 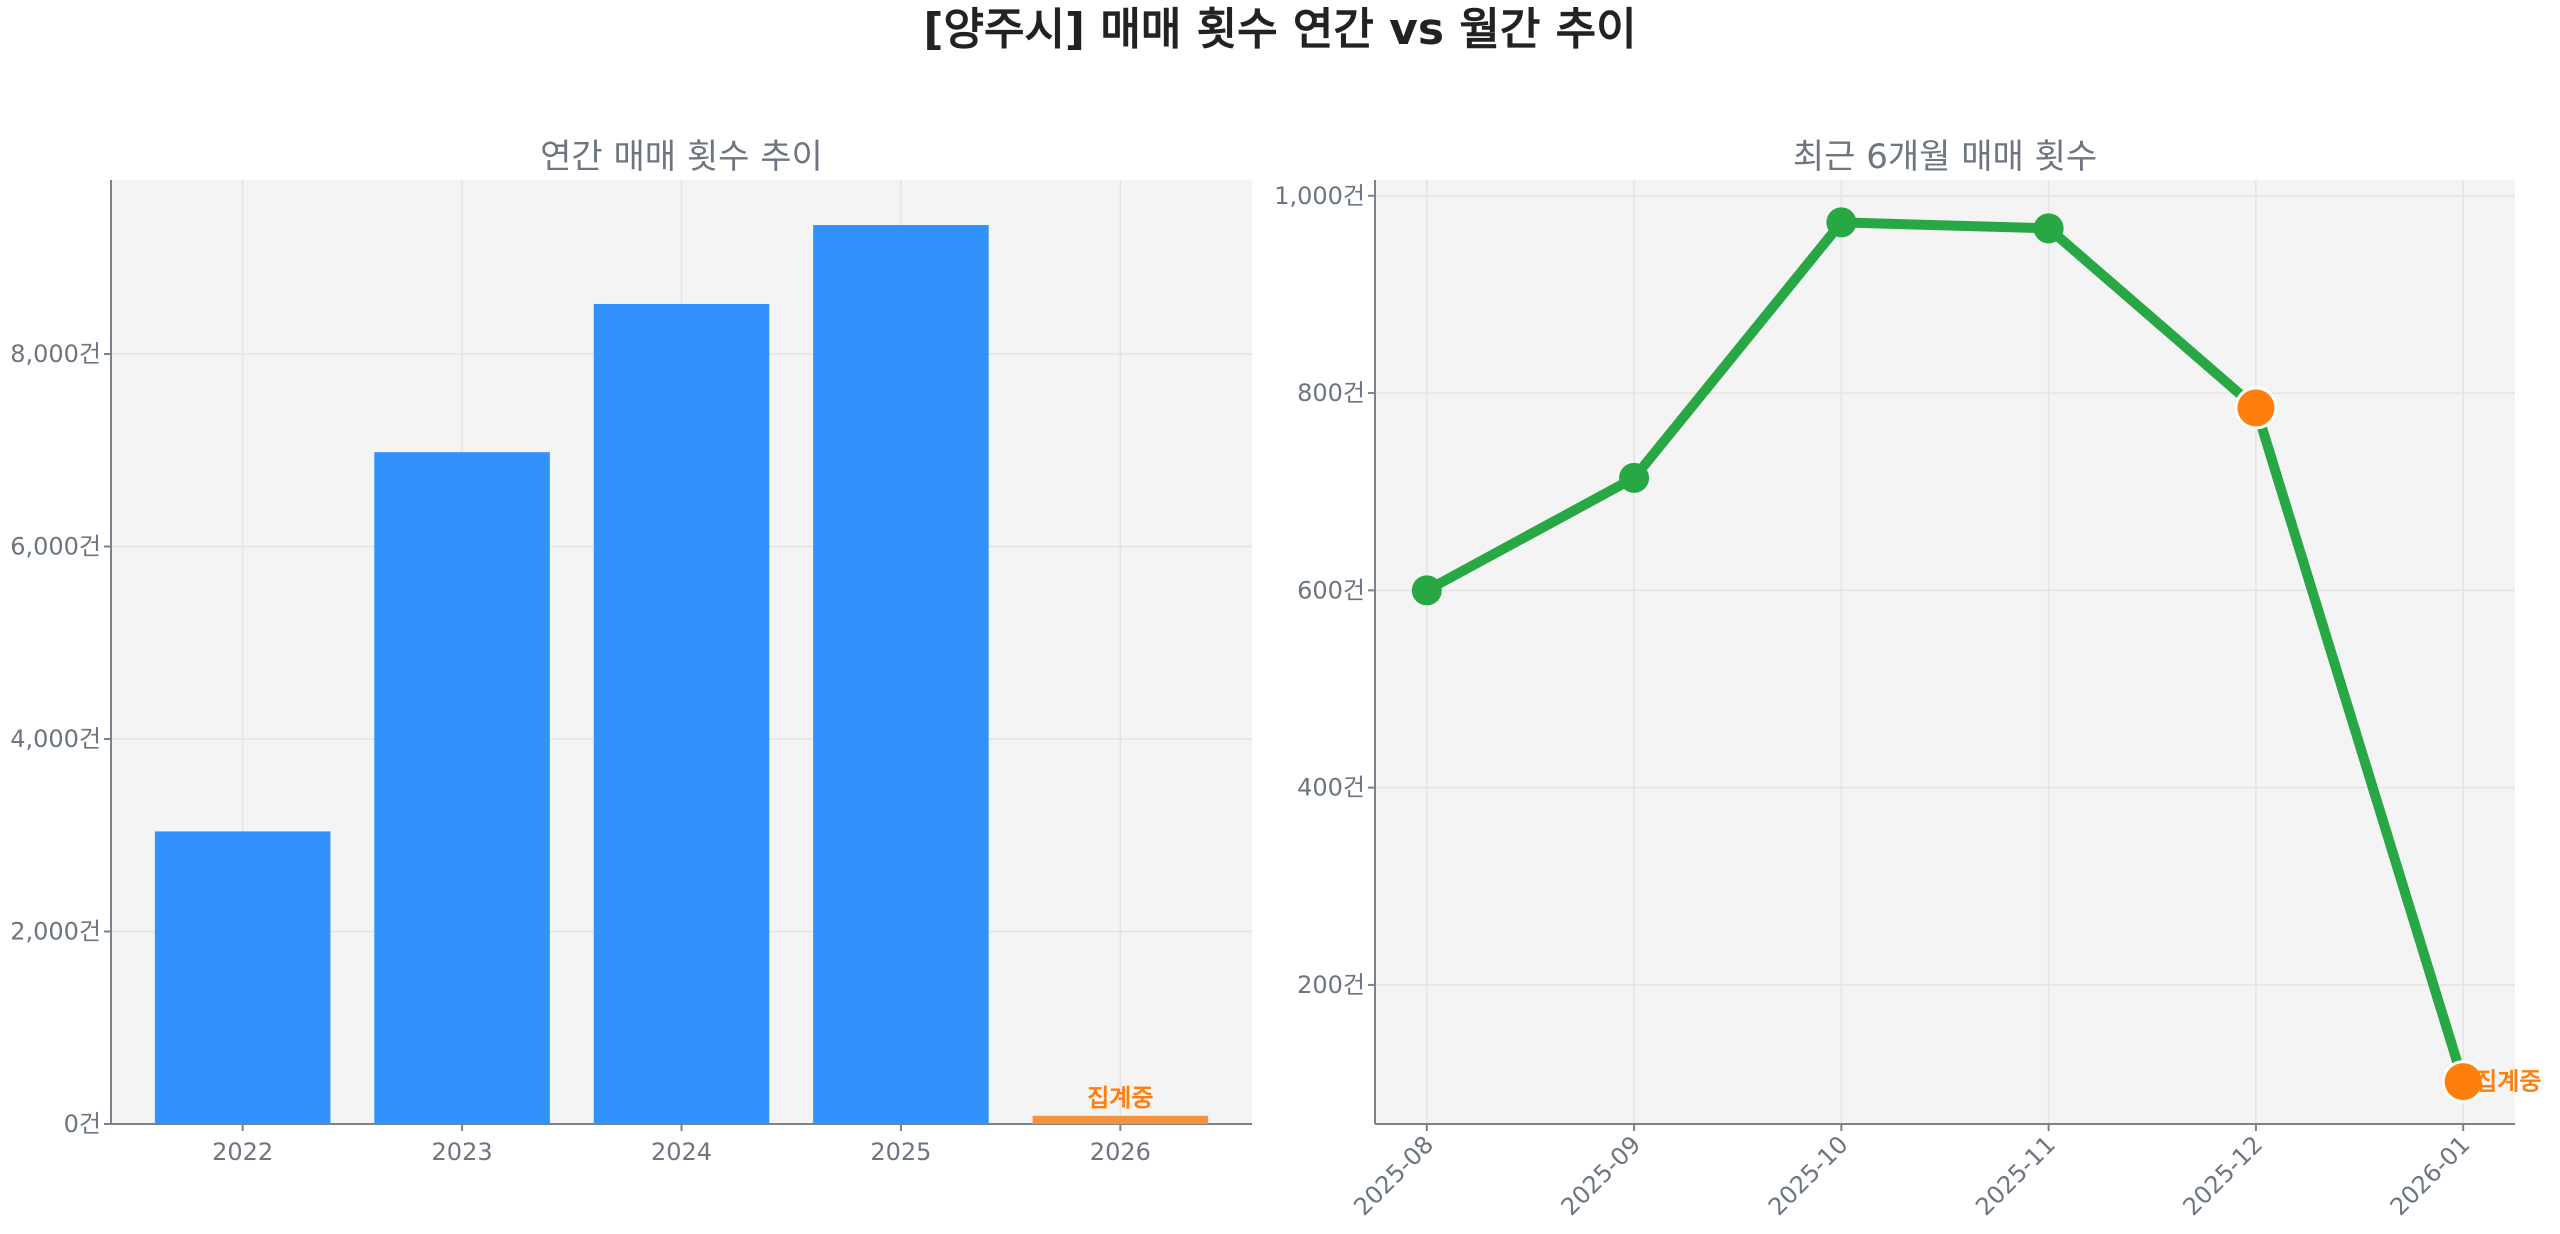 I want to click on x-tick-label: 2025-11, so click(x=2015, y=1175).